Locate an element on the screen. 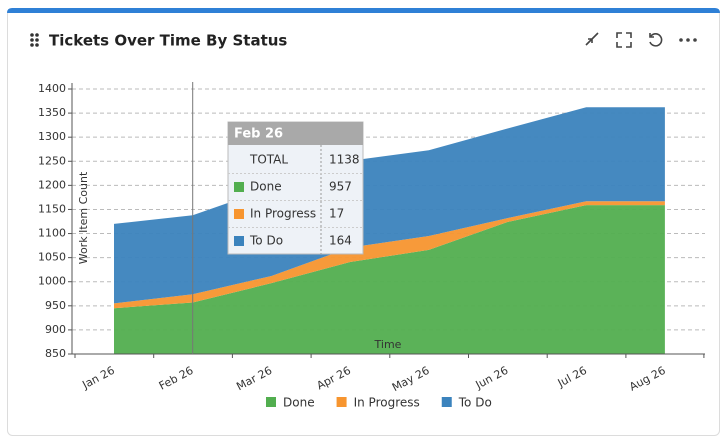 This screenshot has width=727, height=443. y-tick-label: 1250 is located at coordinates (52, 160).